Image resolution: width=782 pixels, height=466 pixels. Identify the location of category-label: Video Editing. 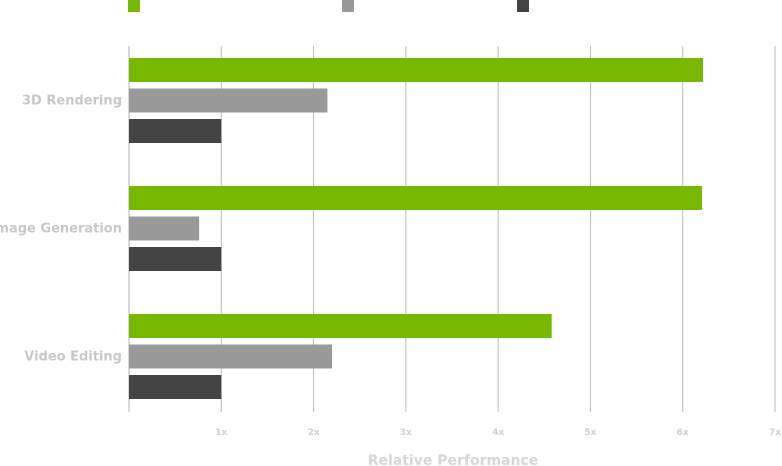
(73, 357).